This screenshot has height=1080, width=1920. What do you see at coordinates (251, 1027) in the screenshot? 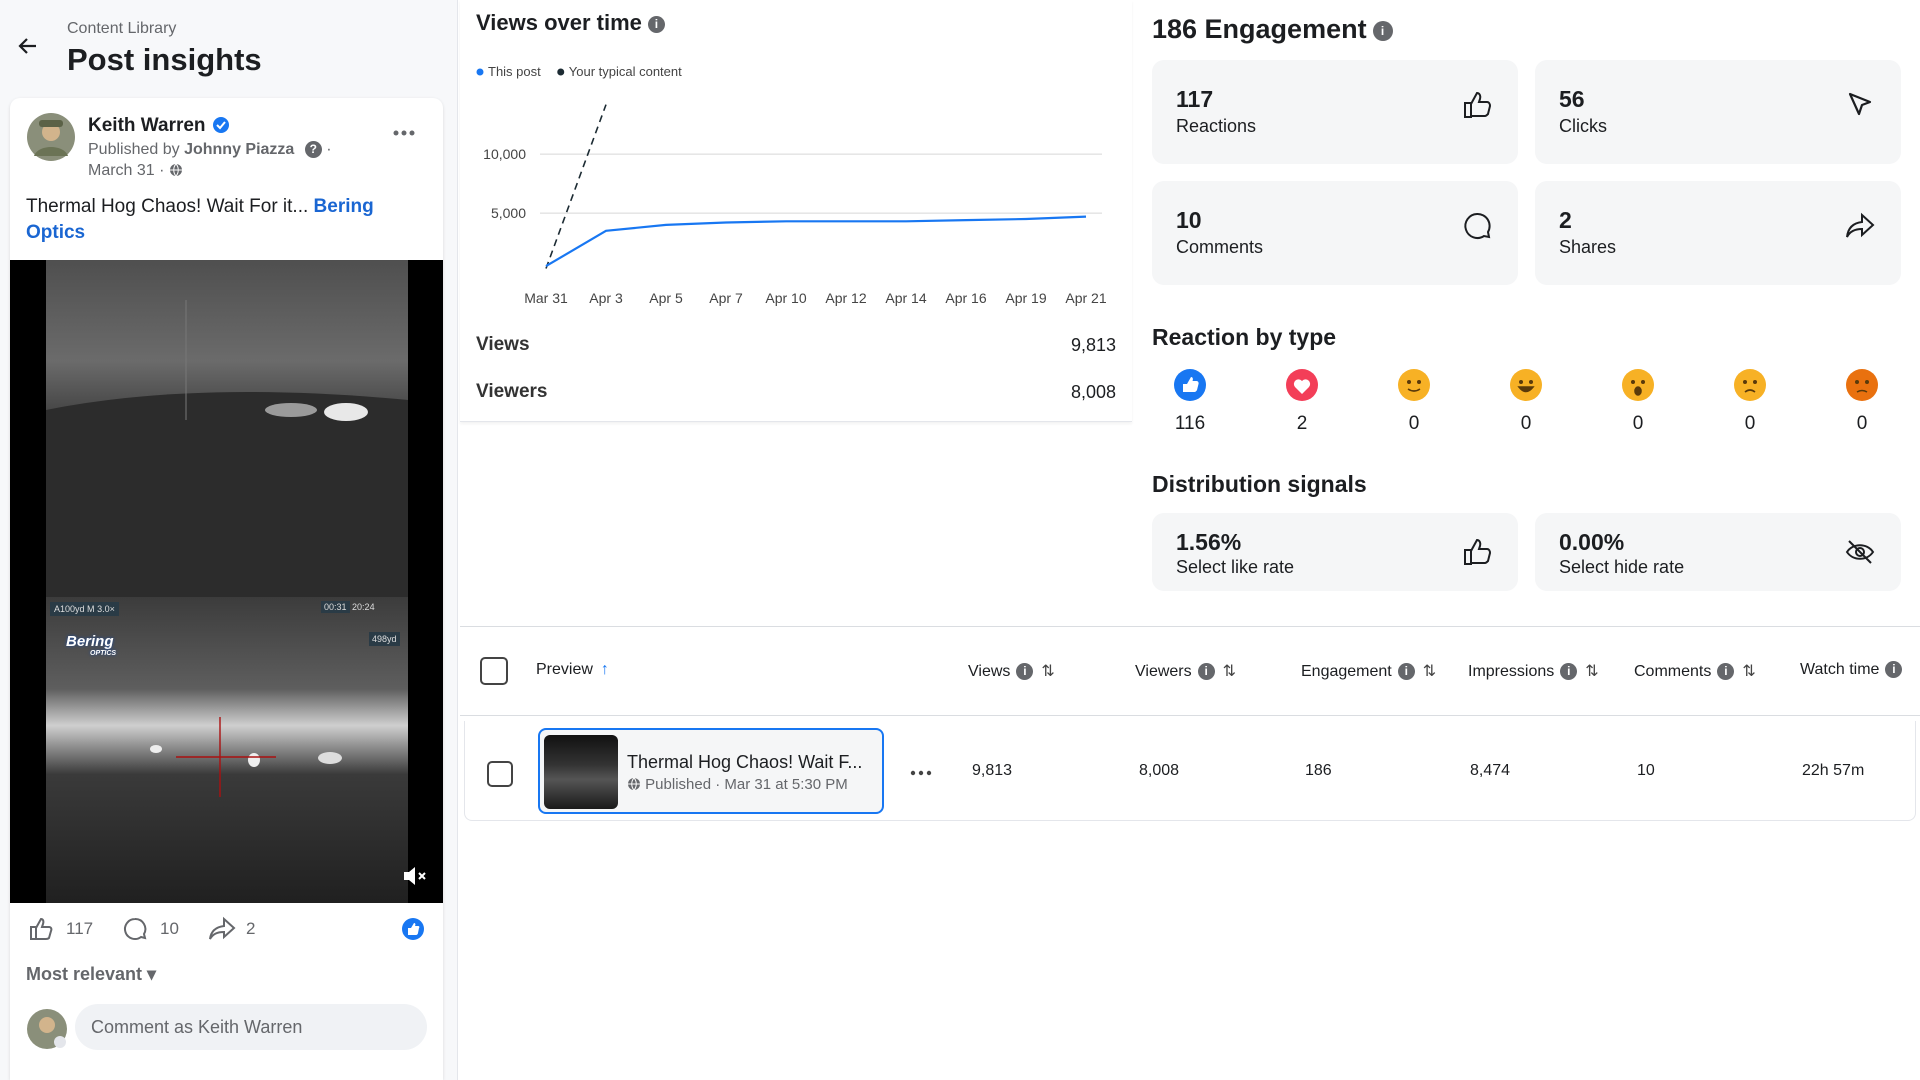
I see `comment-input: Comment as Keith Warren` at bounding box center [251, 1027].